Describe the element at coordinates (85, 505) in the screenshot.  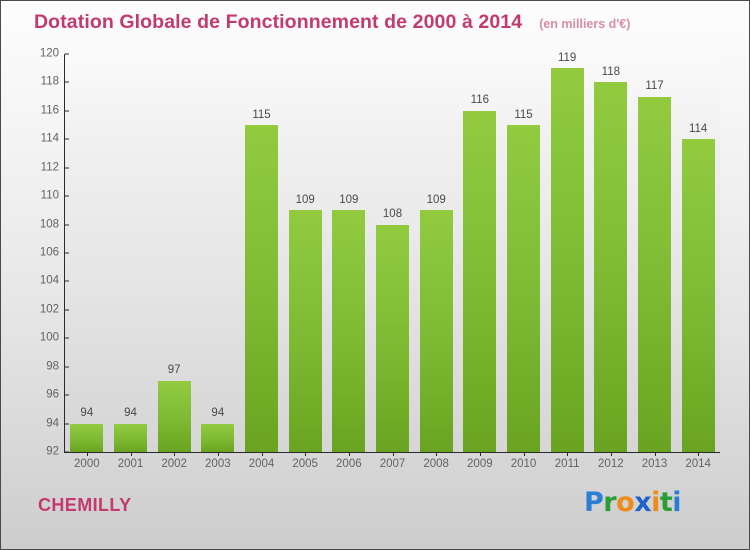
I see `entity-name-label: CHEMILLY` at that location.